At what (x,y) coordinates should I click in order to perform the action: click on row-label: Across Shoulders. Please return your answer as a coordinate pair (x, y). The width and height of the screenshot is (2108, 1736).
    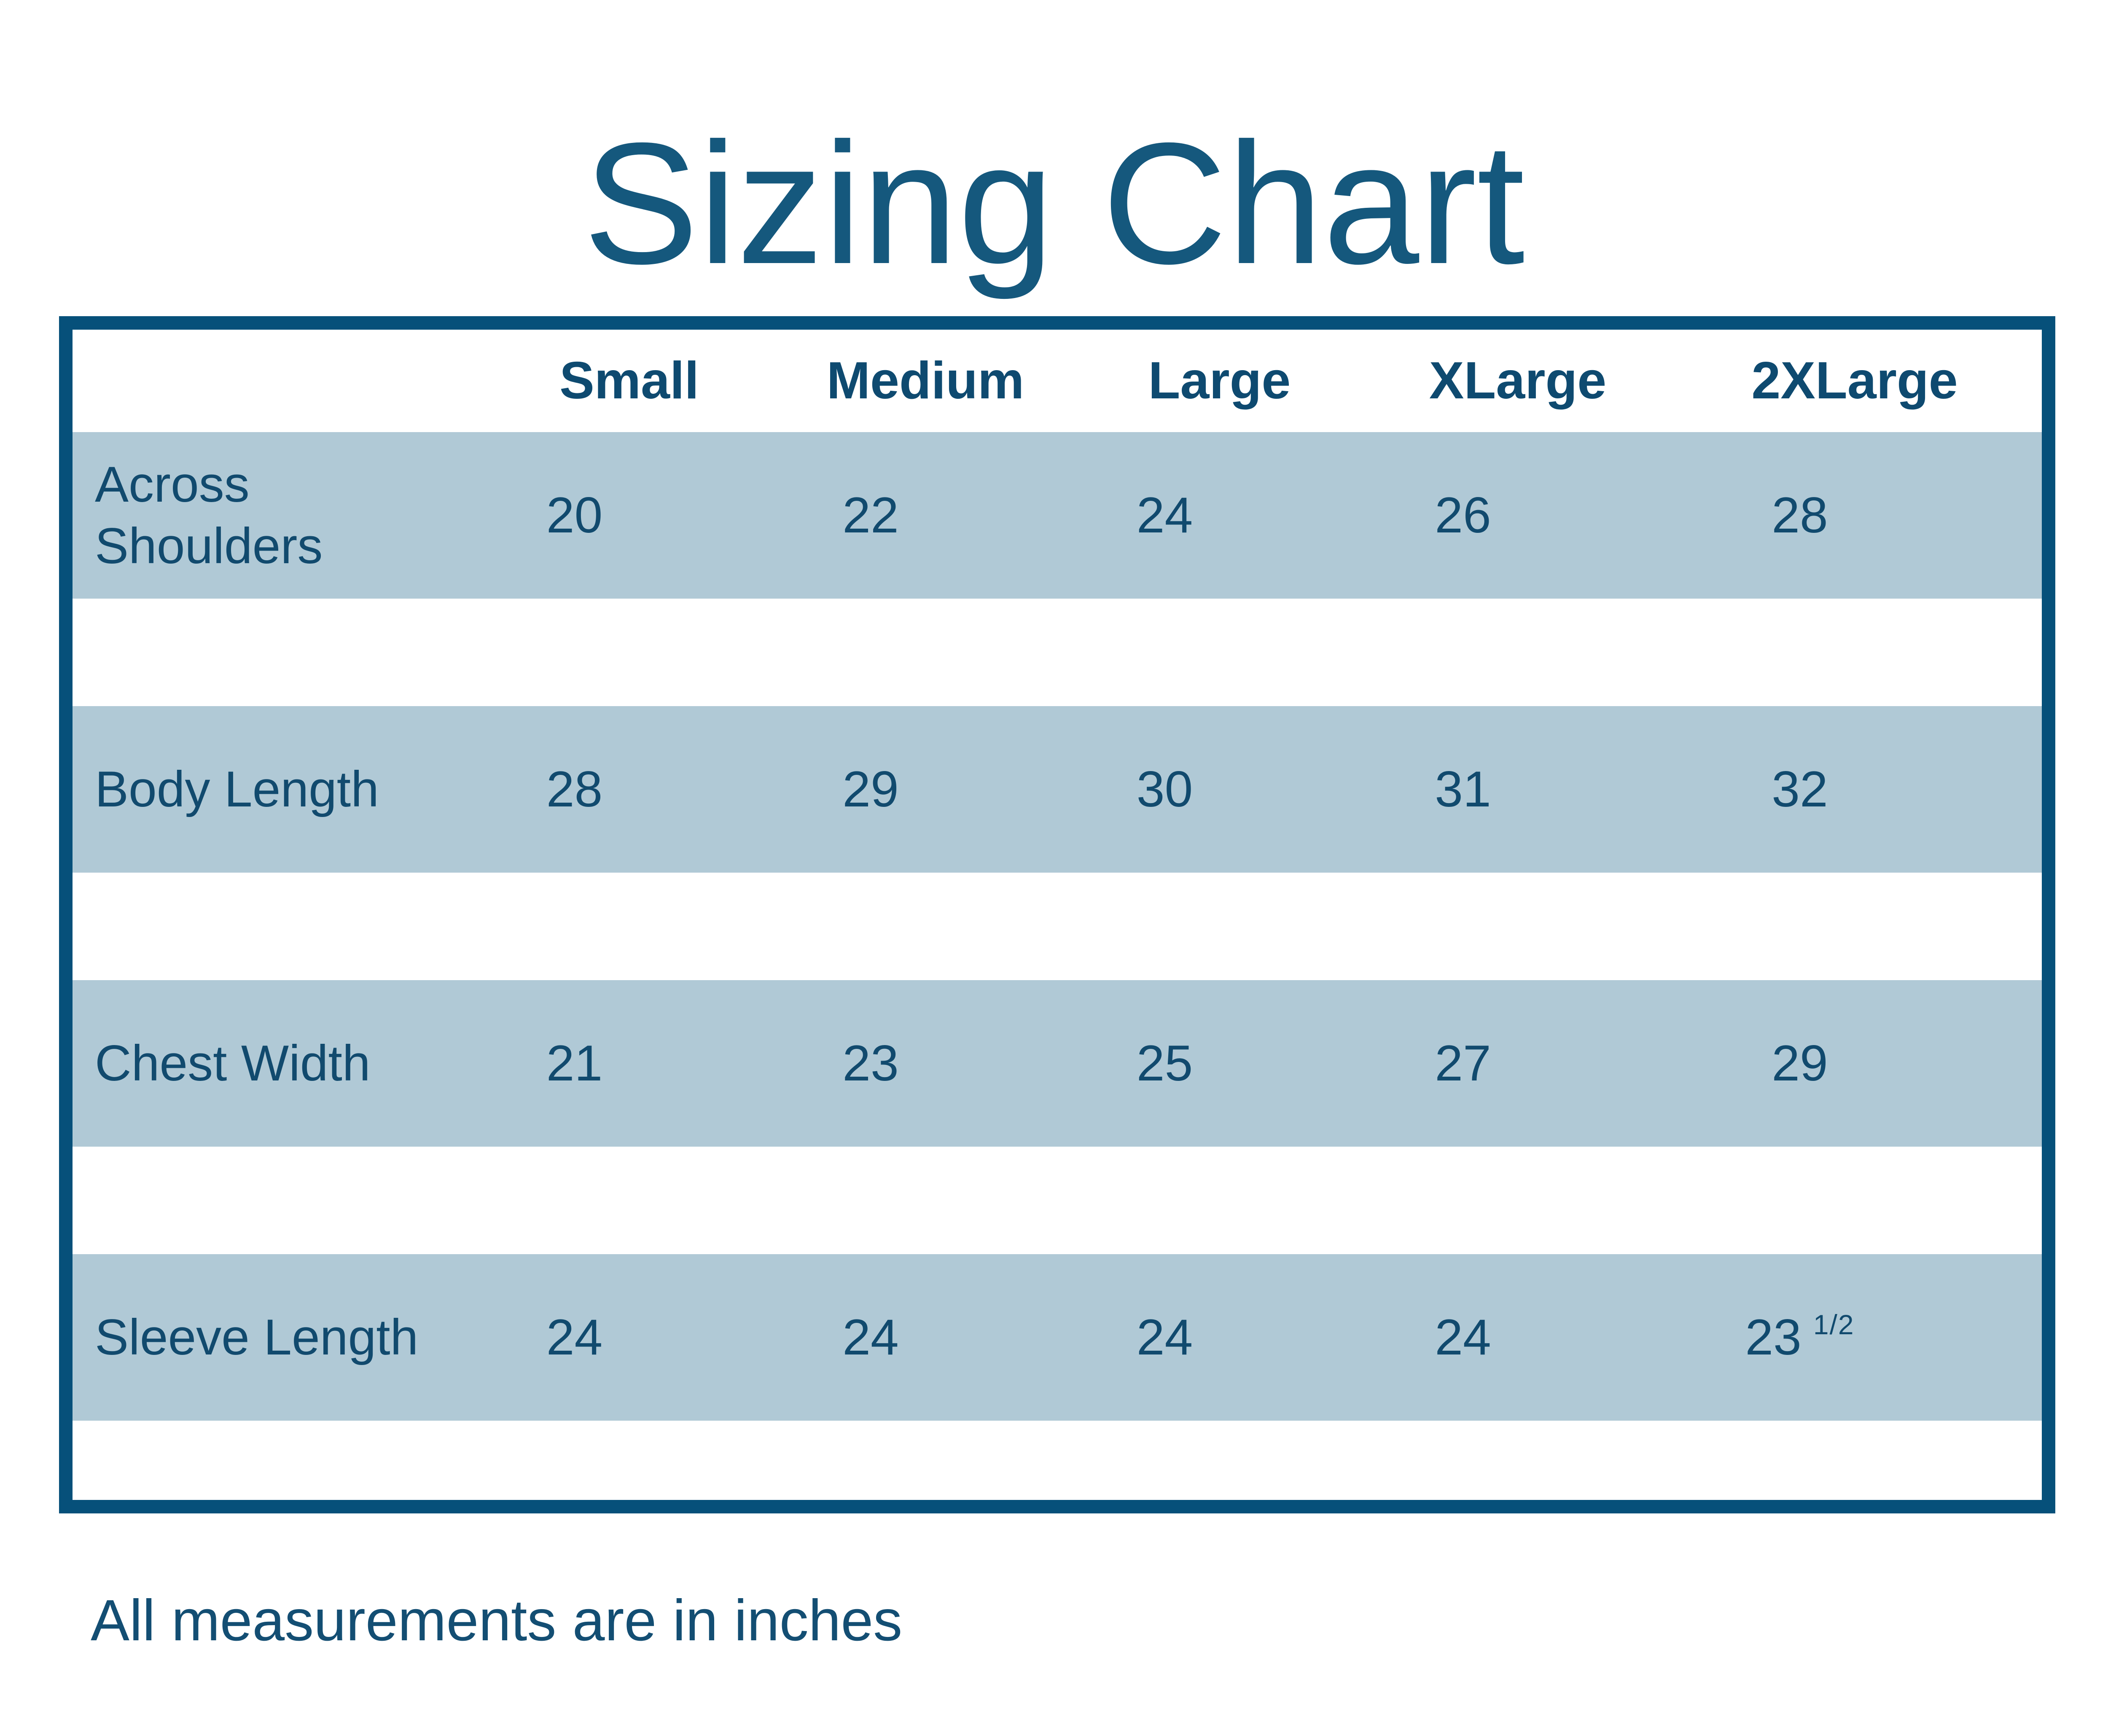
    Looking at the image, I should click on (209, 515).